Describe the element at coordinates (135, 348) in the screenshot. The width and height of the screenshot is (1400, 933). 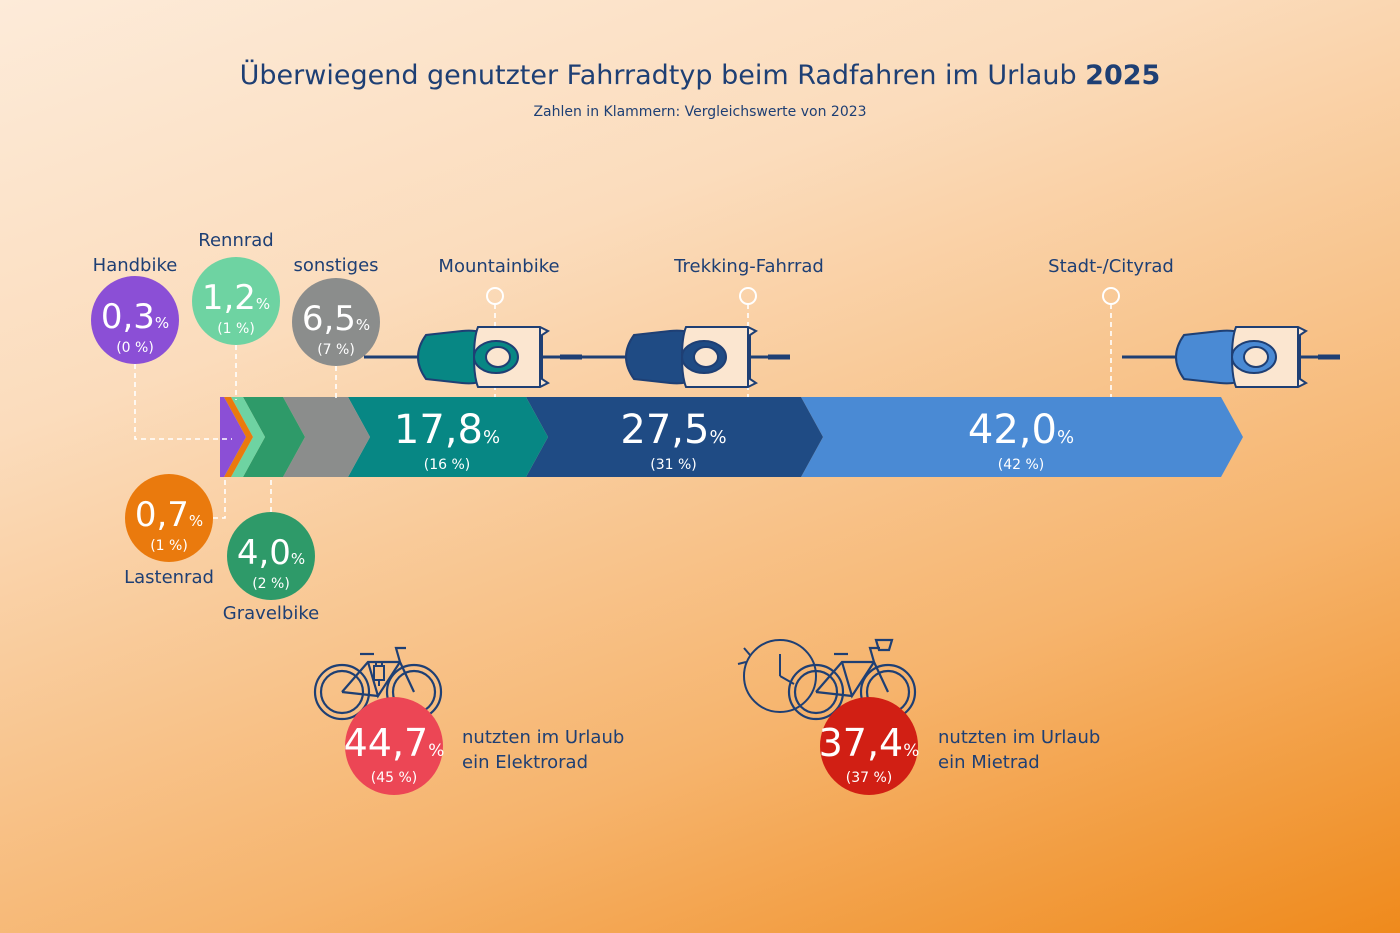
I see `bubble-prev-0: (0 %)` at that location.